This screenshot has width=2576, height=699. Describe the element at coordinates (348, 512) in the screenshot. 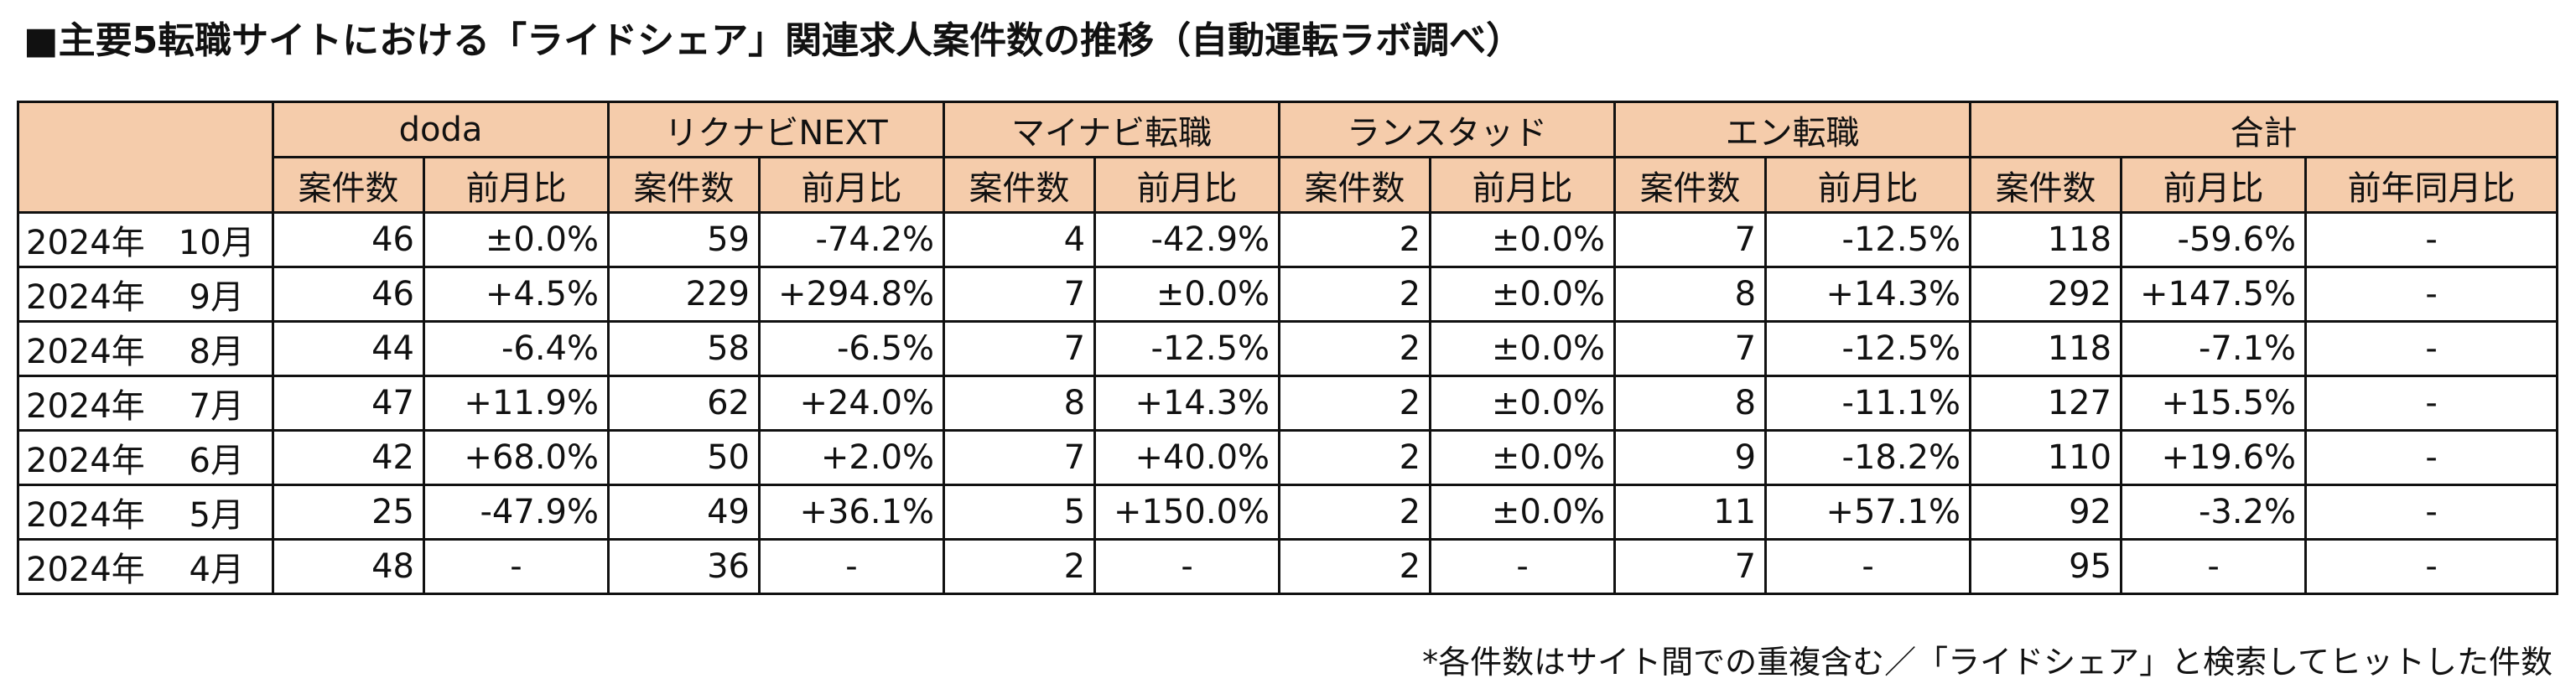

I see `table-cell-count: 25` at that location.